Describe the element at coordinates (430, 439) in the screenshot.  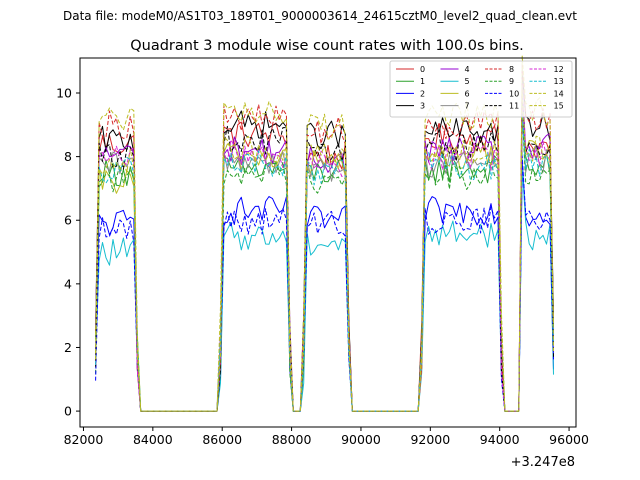
I see `x-tick-label: 92000` at that location.